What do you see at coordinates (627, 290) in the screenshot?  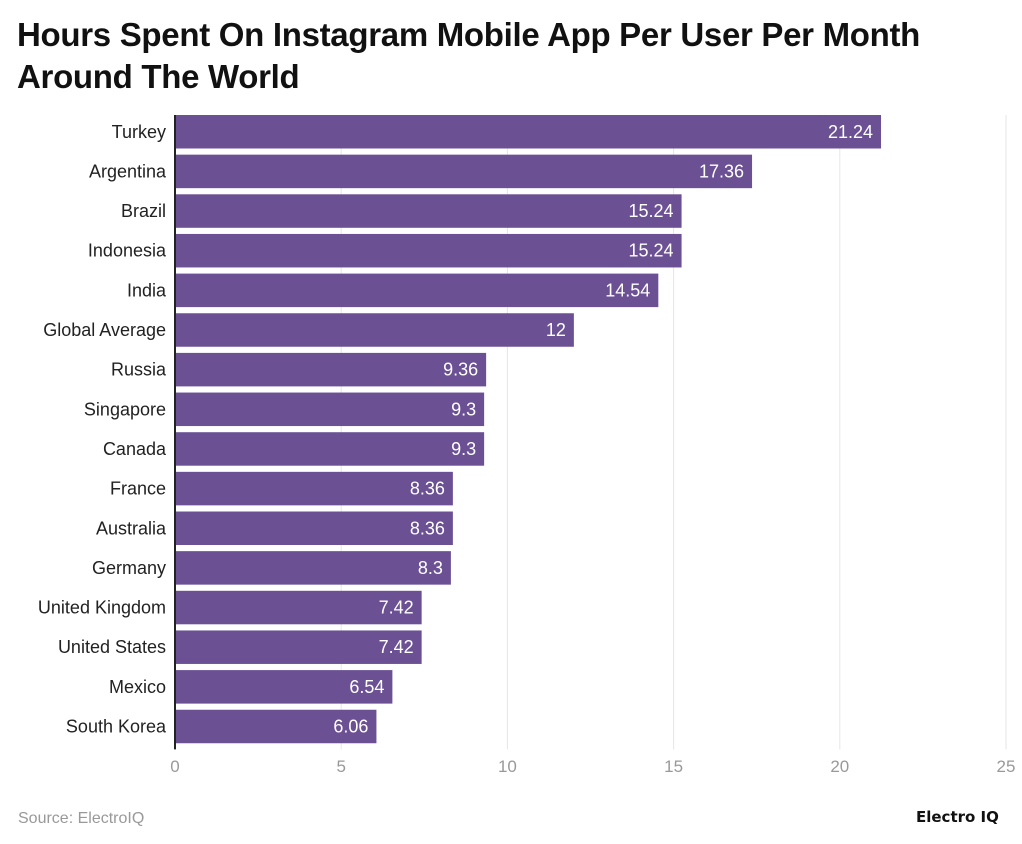 I see `data-label: 14.54` at bounding box center [627, 290].